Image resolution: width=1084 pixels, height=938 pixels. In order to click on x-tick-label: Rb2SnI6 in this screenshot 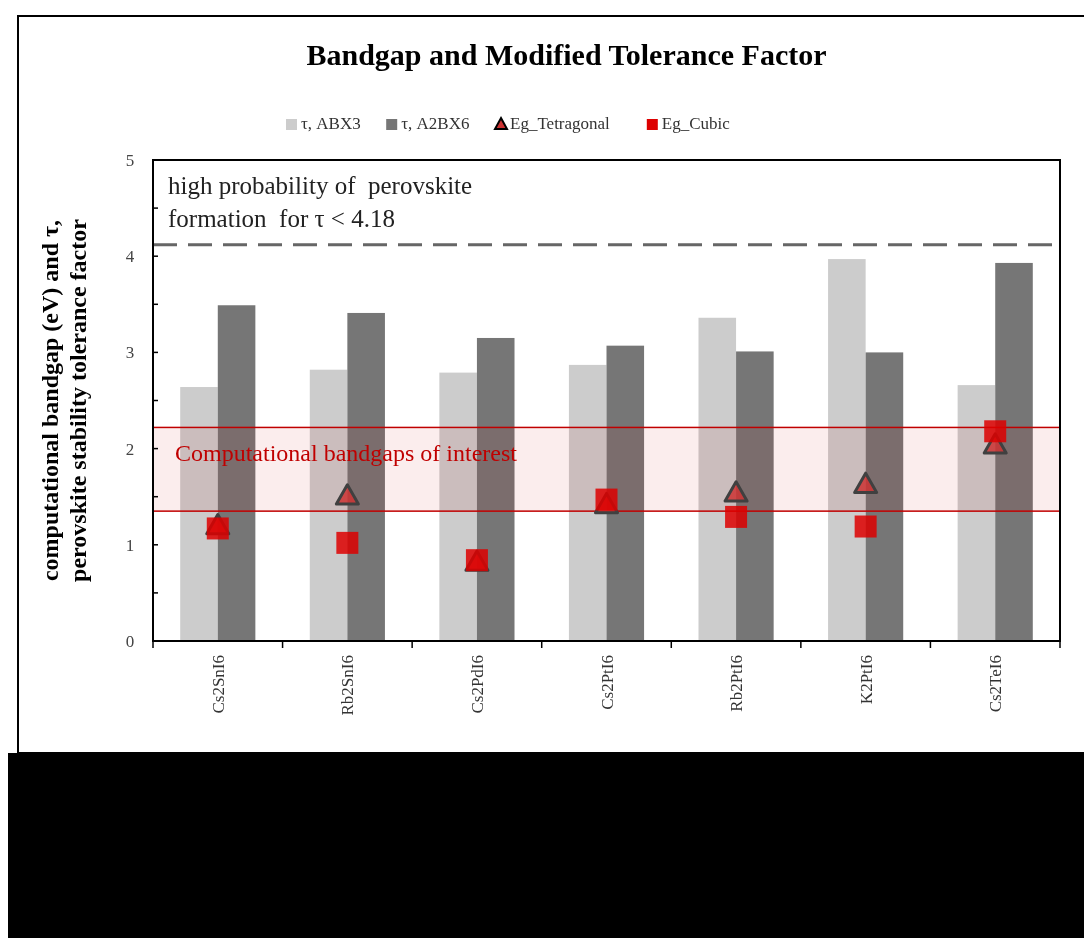, I will do `click(348, 685)`.